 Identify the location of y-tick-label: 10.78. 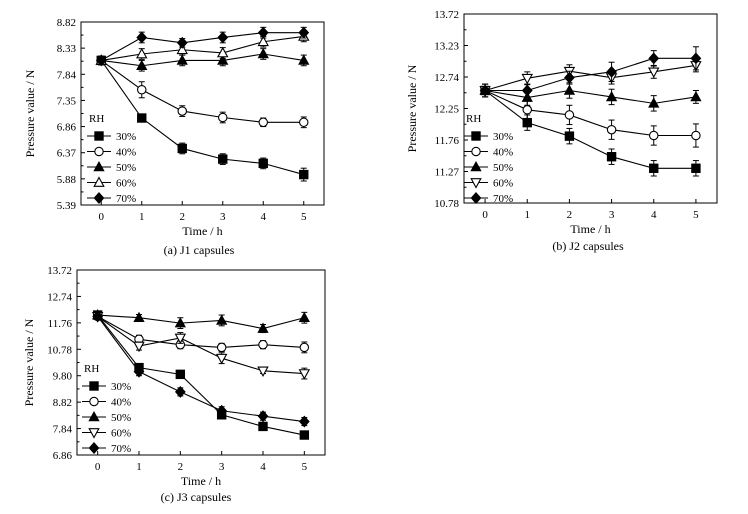
(59, 350).